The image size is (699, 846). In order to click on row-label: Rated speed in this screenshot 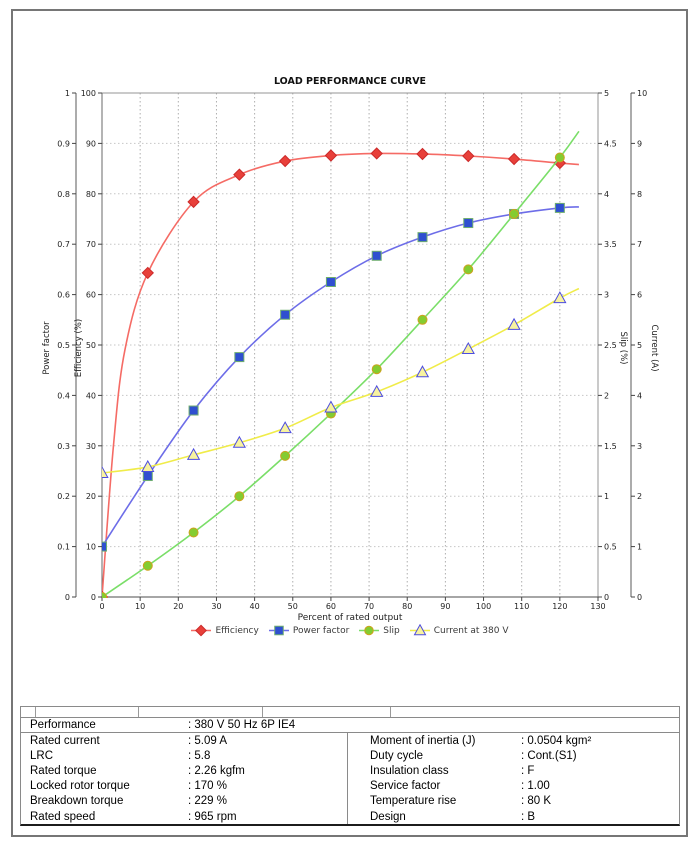, I will do `click(63, 816)`.